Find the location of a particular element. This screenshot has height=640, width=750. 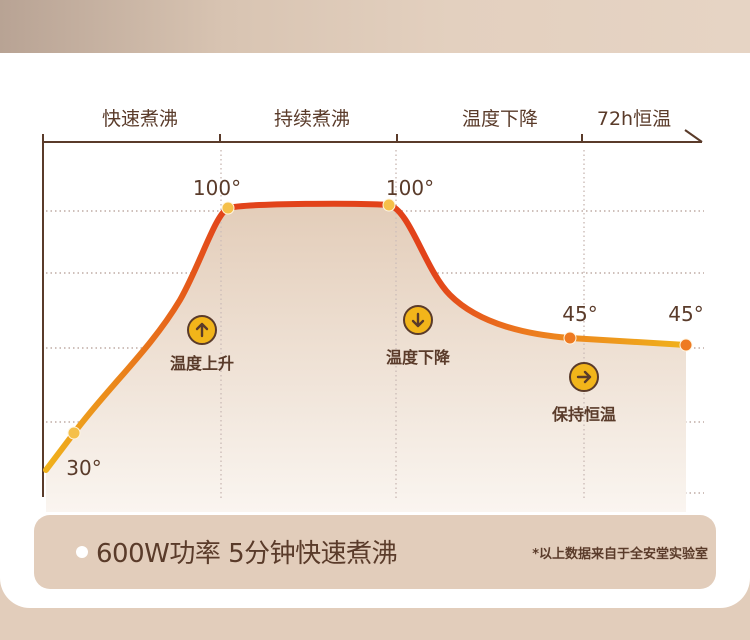

annotation-hold: 保持恒温 is located at coordinates (584, 414).